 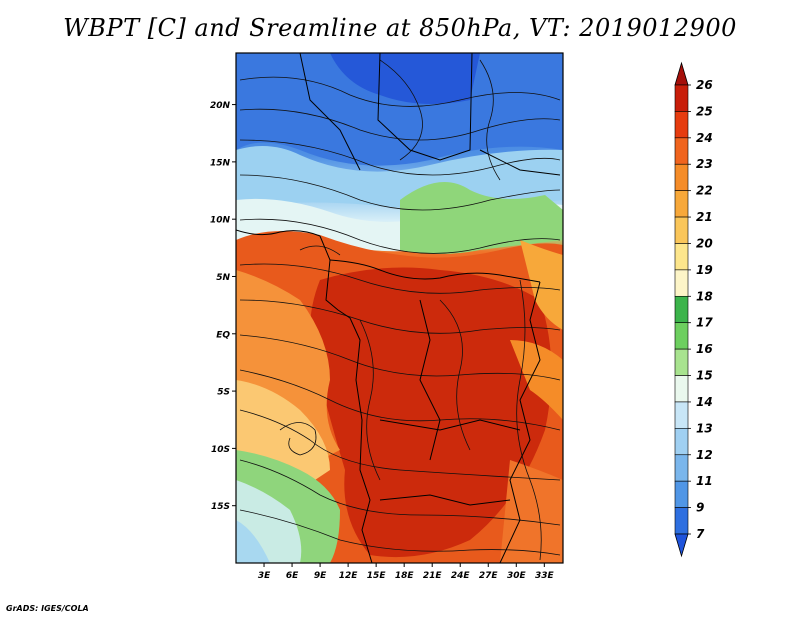 What do you see at coordinates (704, 111) in the screenshot?
I see `colorbar-label: 25` at bounding box center [704, 111].